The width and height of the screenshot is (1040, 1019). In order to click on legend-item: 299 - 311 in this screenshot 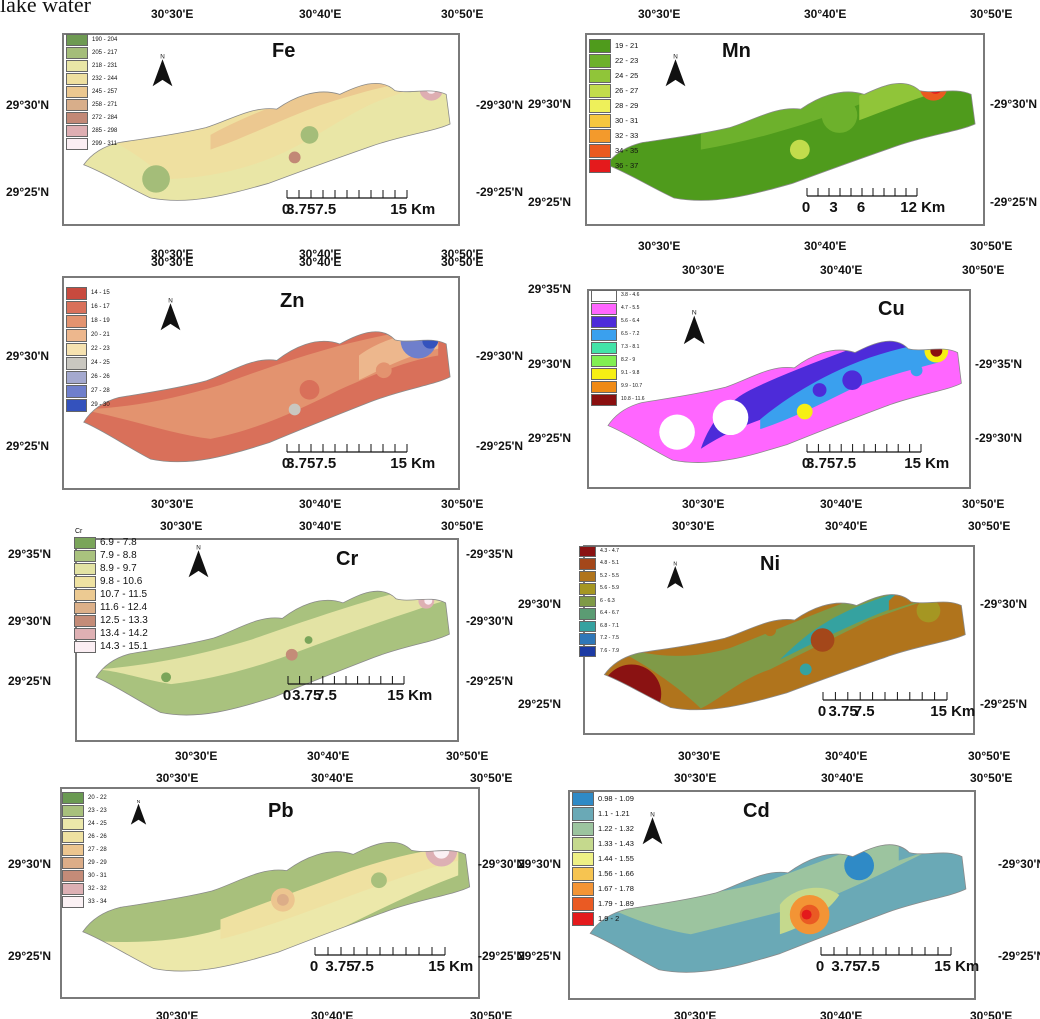, I will do `click(91, 143)`.